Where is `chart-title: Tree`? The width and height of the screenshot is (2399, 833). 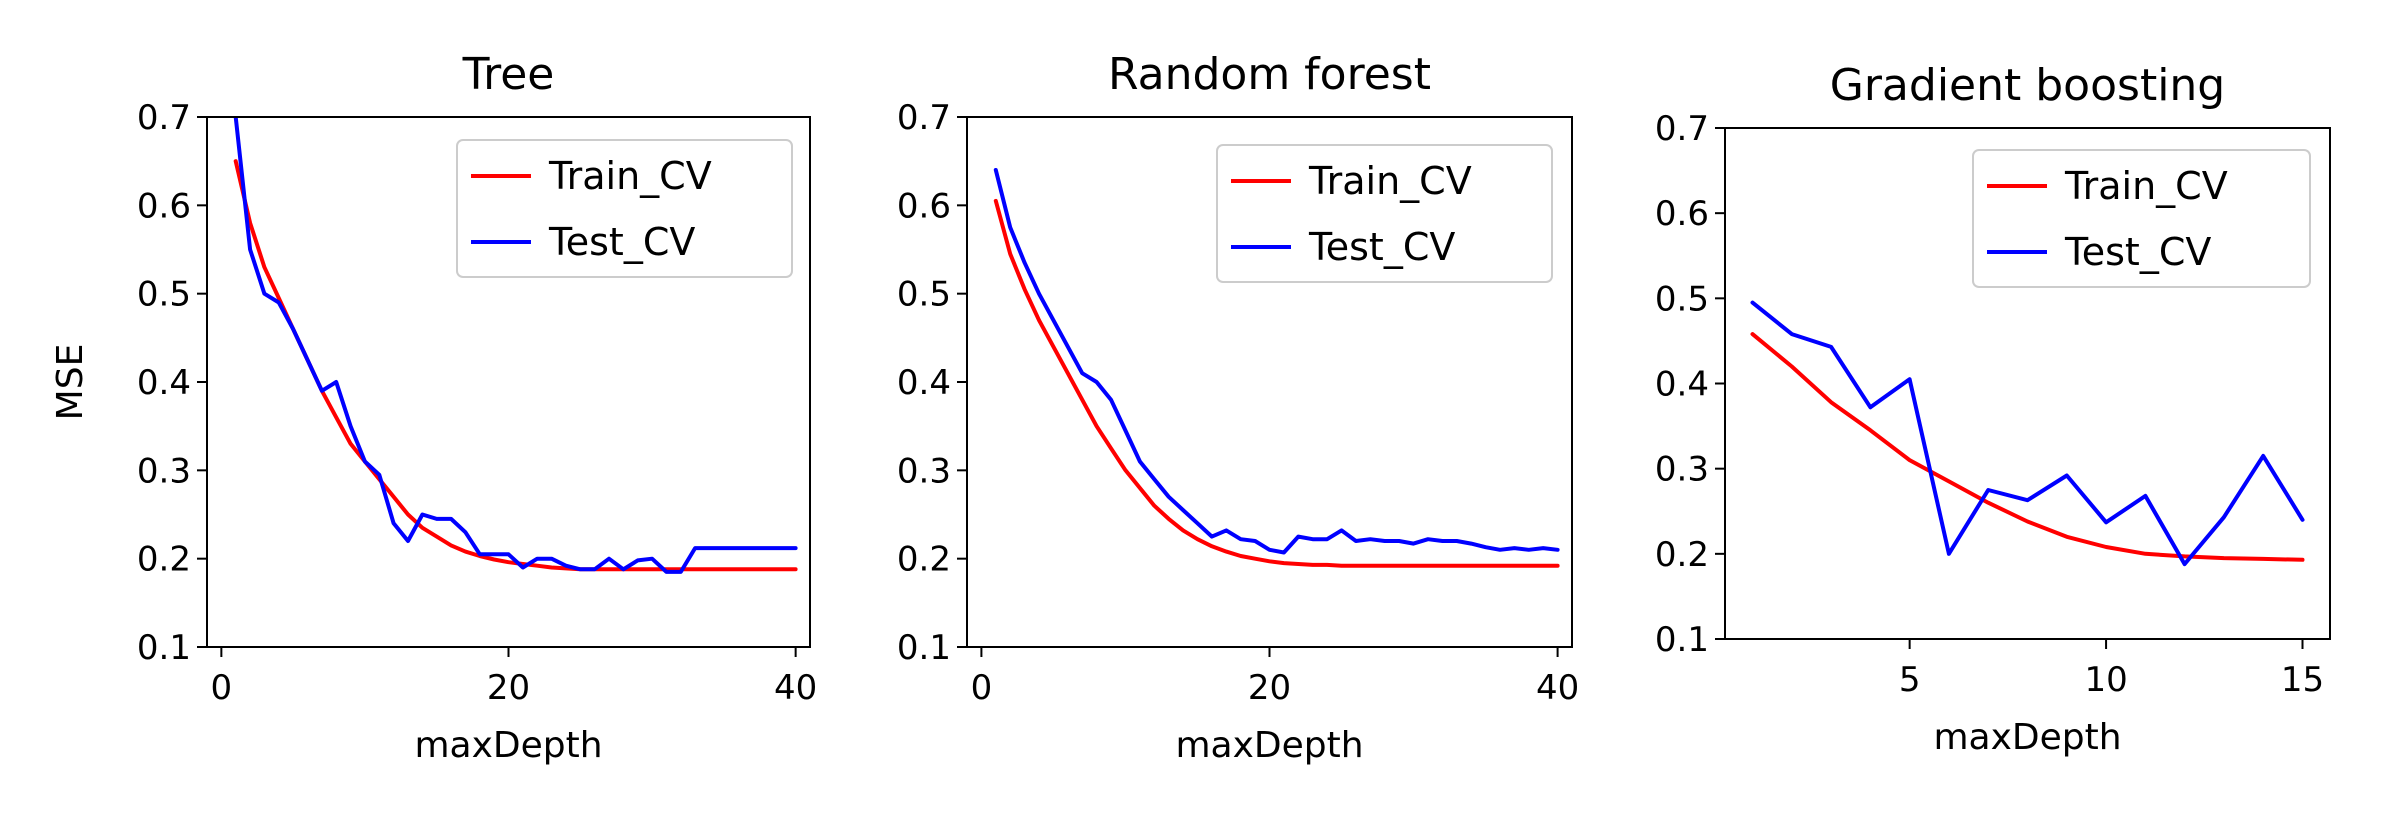 chart-title: Tree is located at coordinates (508, 74).